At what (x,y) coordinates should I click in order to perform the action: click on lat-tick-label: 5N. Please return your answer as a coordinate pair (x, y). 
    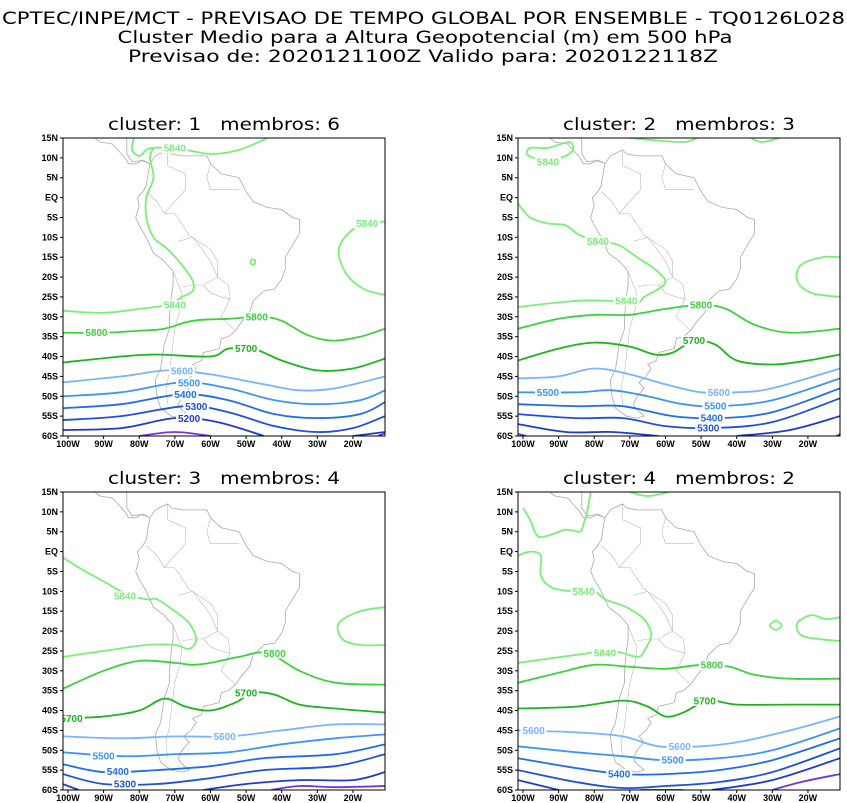
    Looking at the image, I should click on (507, 532).